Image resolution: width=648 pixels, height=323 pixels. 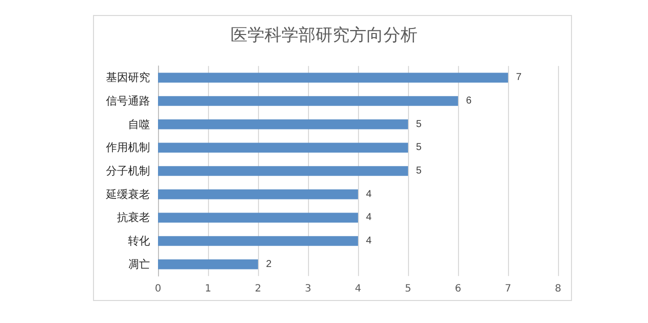 What do you see at coordinates (558, 289) in the screenshot?
I see `x-tick-label: 8` at bounding box center [558, 289].